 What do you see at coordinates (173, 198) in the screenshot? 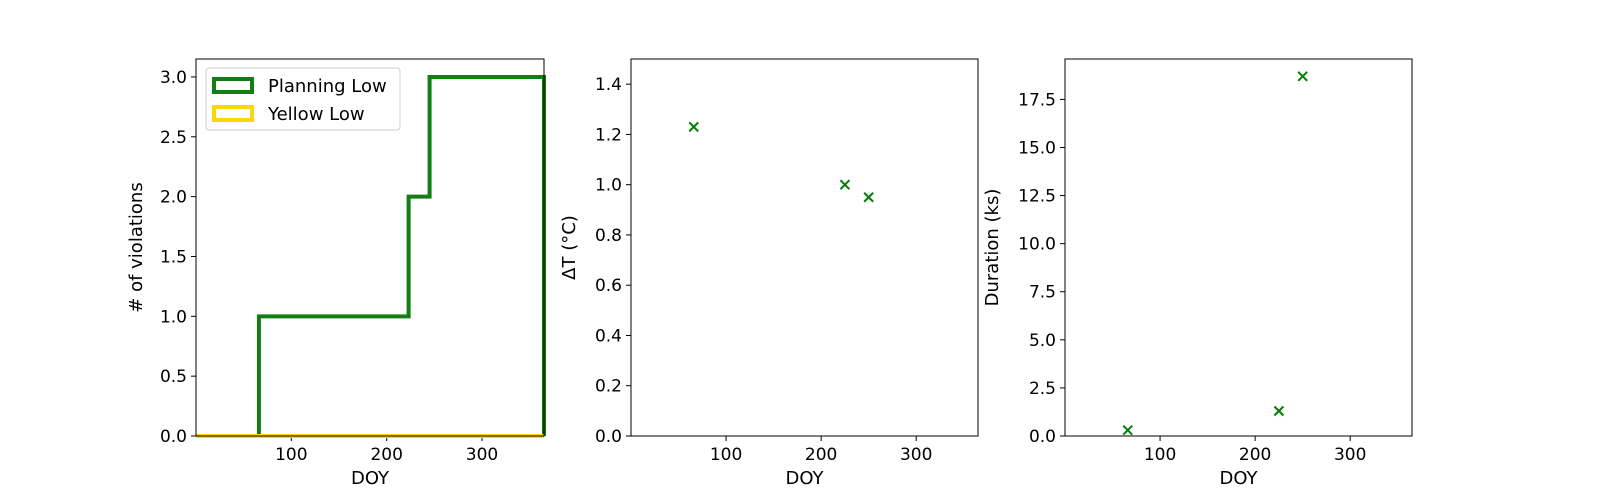
I see `y-tick-label: 2.0` at bounding box center [173, 198].